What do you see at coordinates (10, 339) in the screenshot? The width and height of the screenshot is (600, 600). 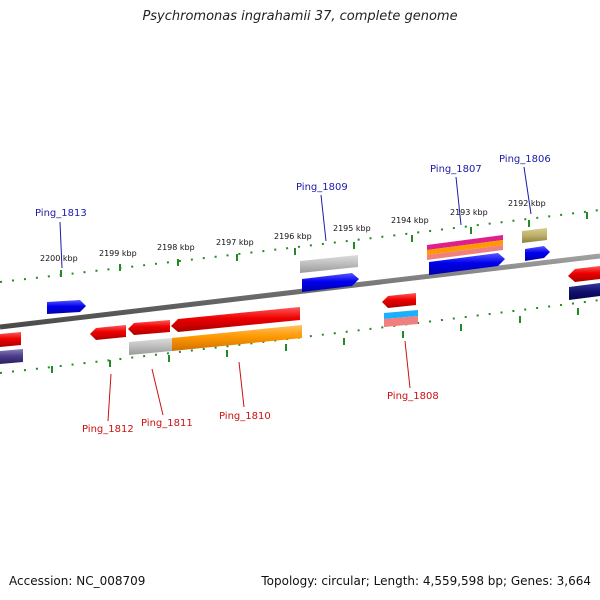 I see `gene-edge-red-left` at bounding box center [10, 339].